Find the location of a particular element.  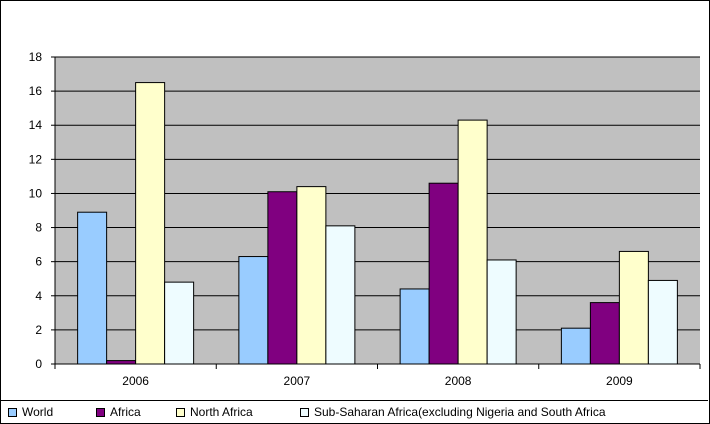

legend-label-africa: Africa is located at coordinates (125, 412).